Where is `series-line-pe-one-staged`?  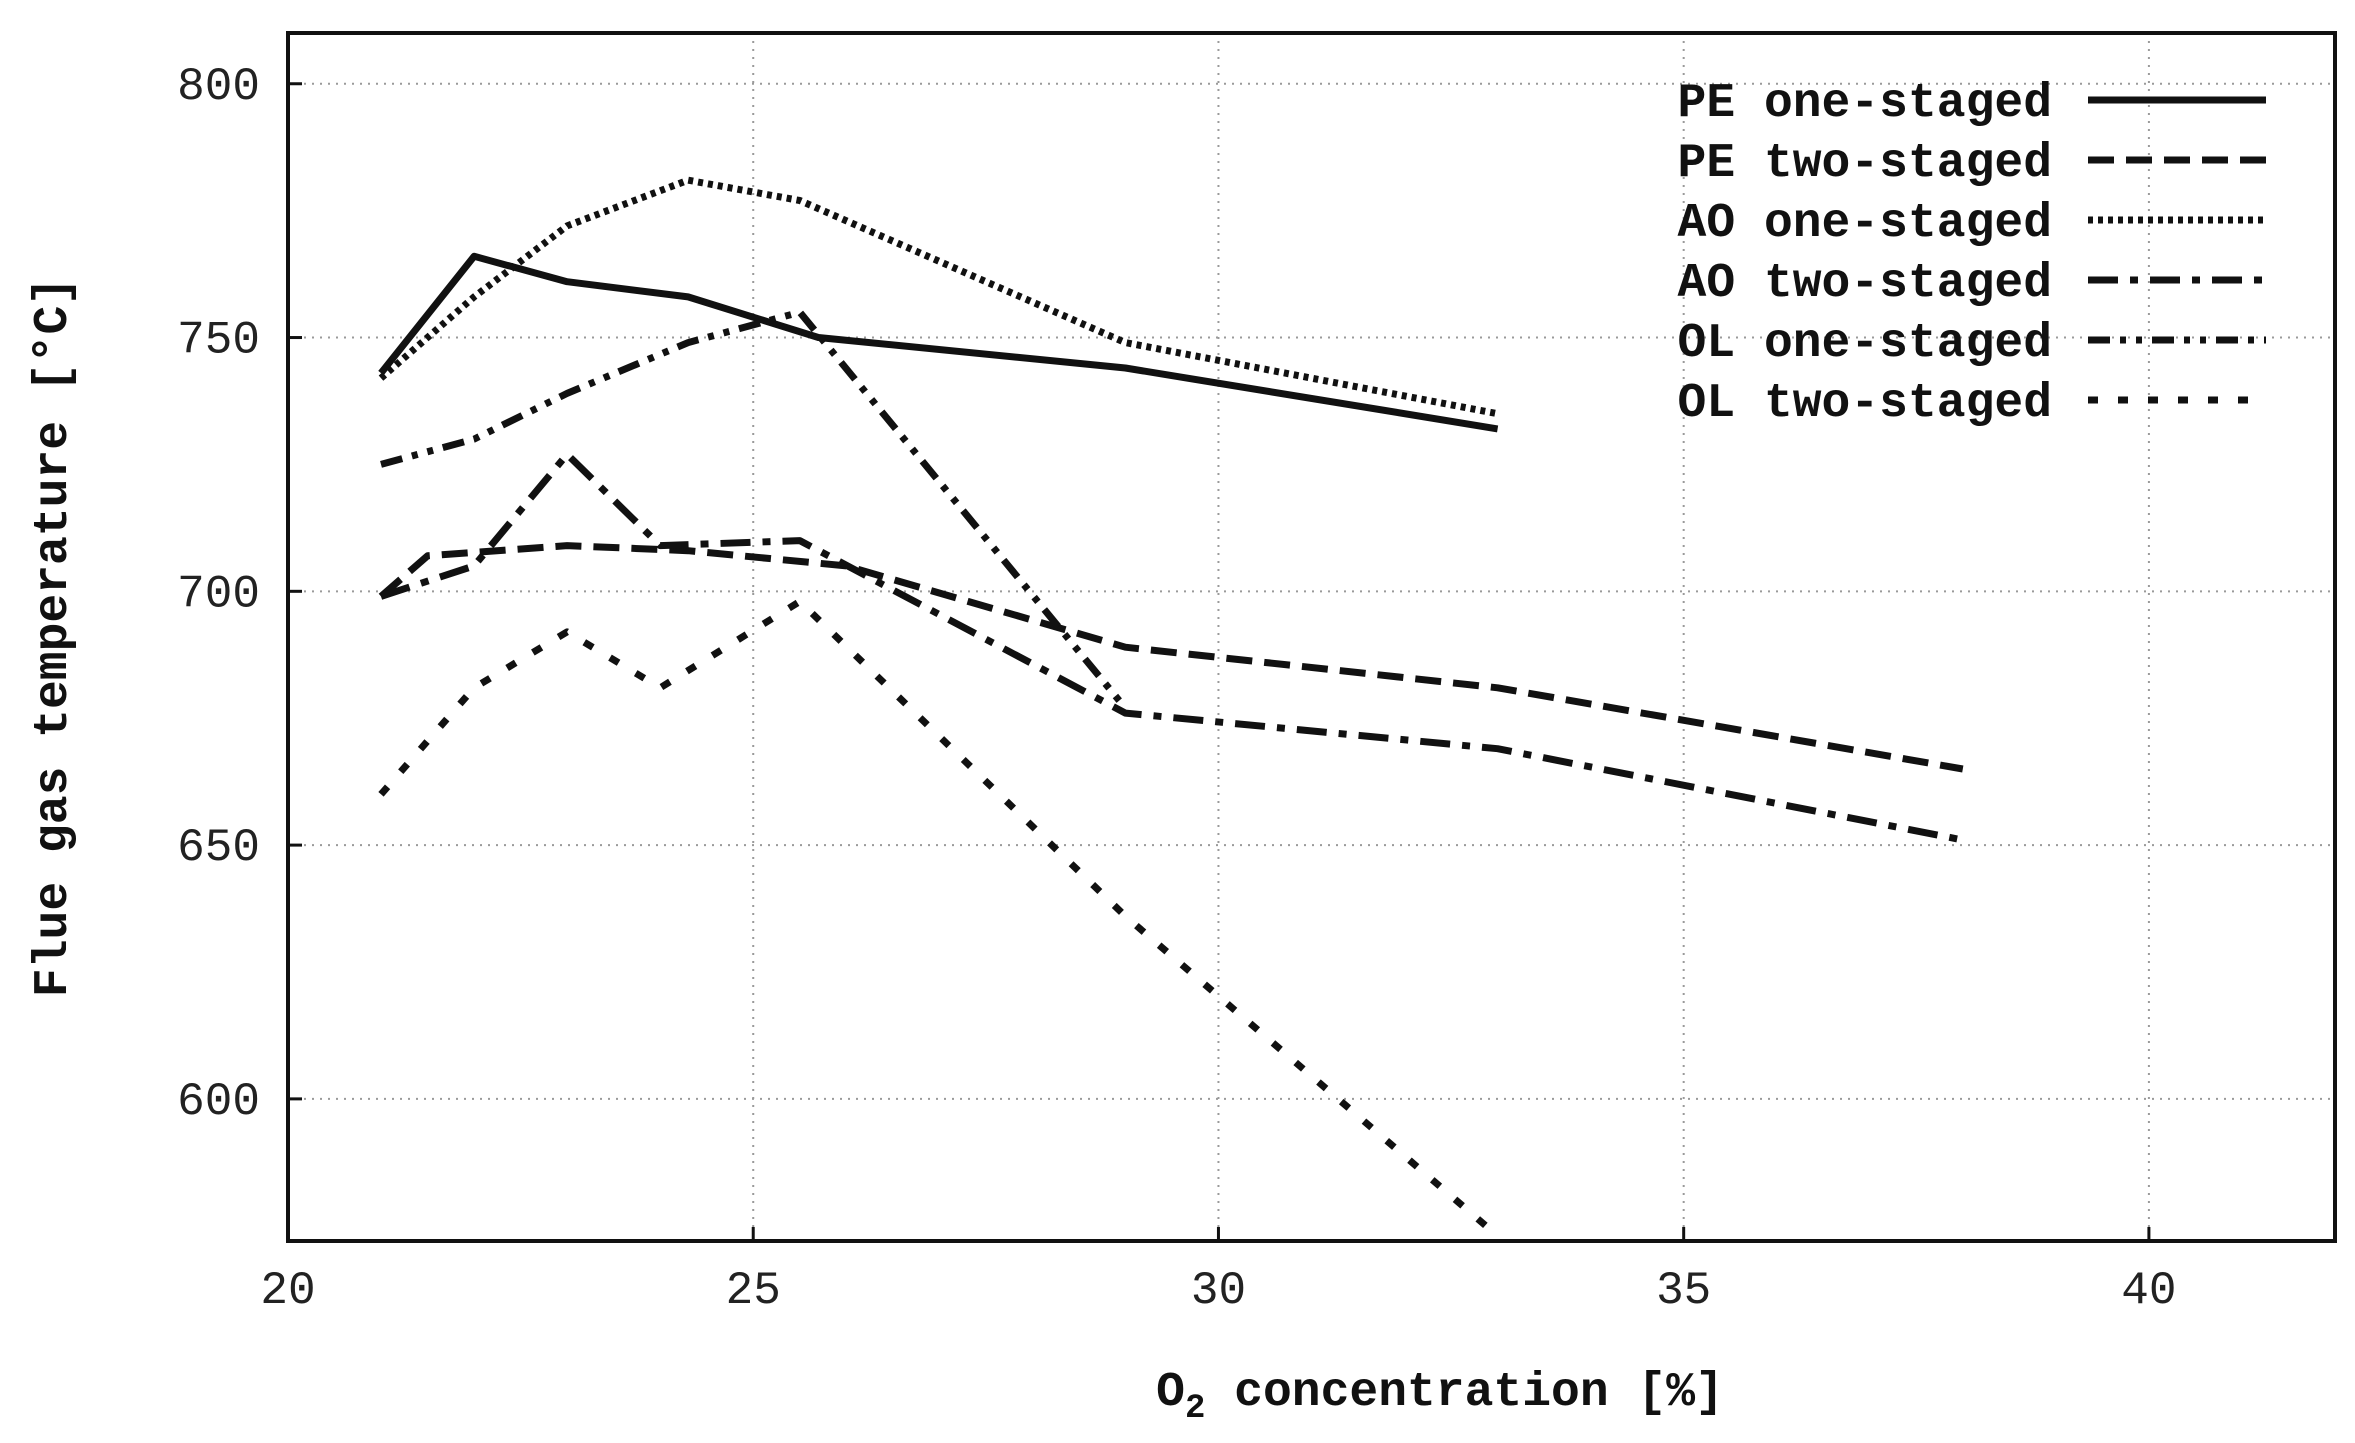
series-line-pe-one-staged is located at coordinates (938, 342).